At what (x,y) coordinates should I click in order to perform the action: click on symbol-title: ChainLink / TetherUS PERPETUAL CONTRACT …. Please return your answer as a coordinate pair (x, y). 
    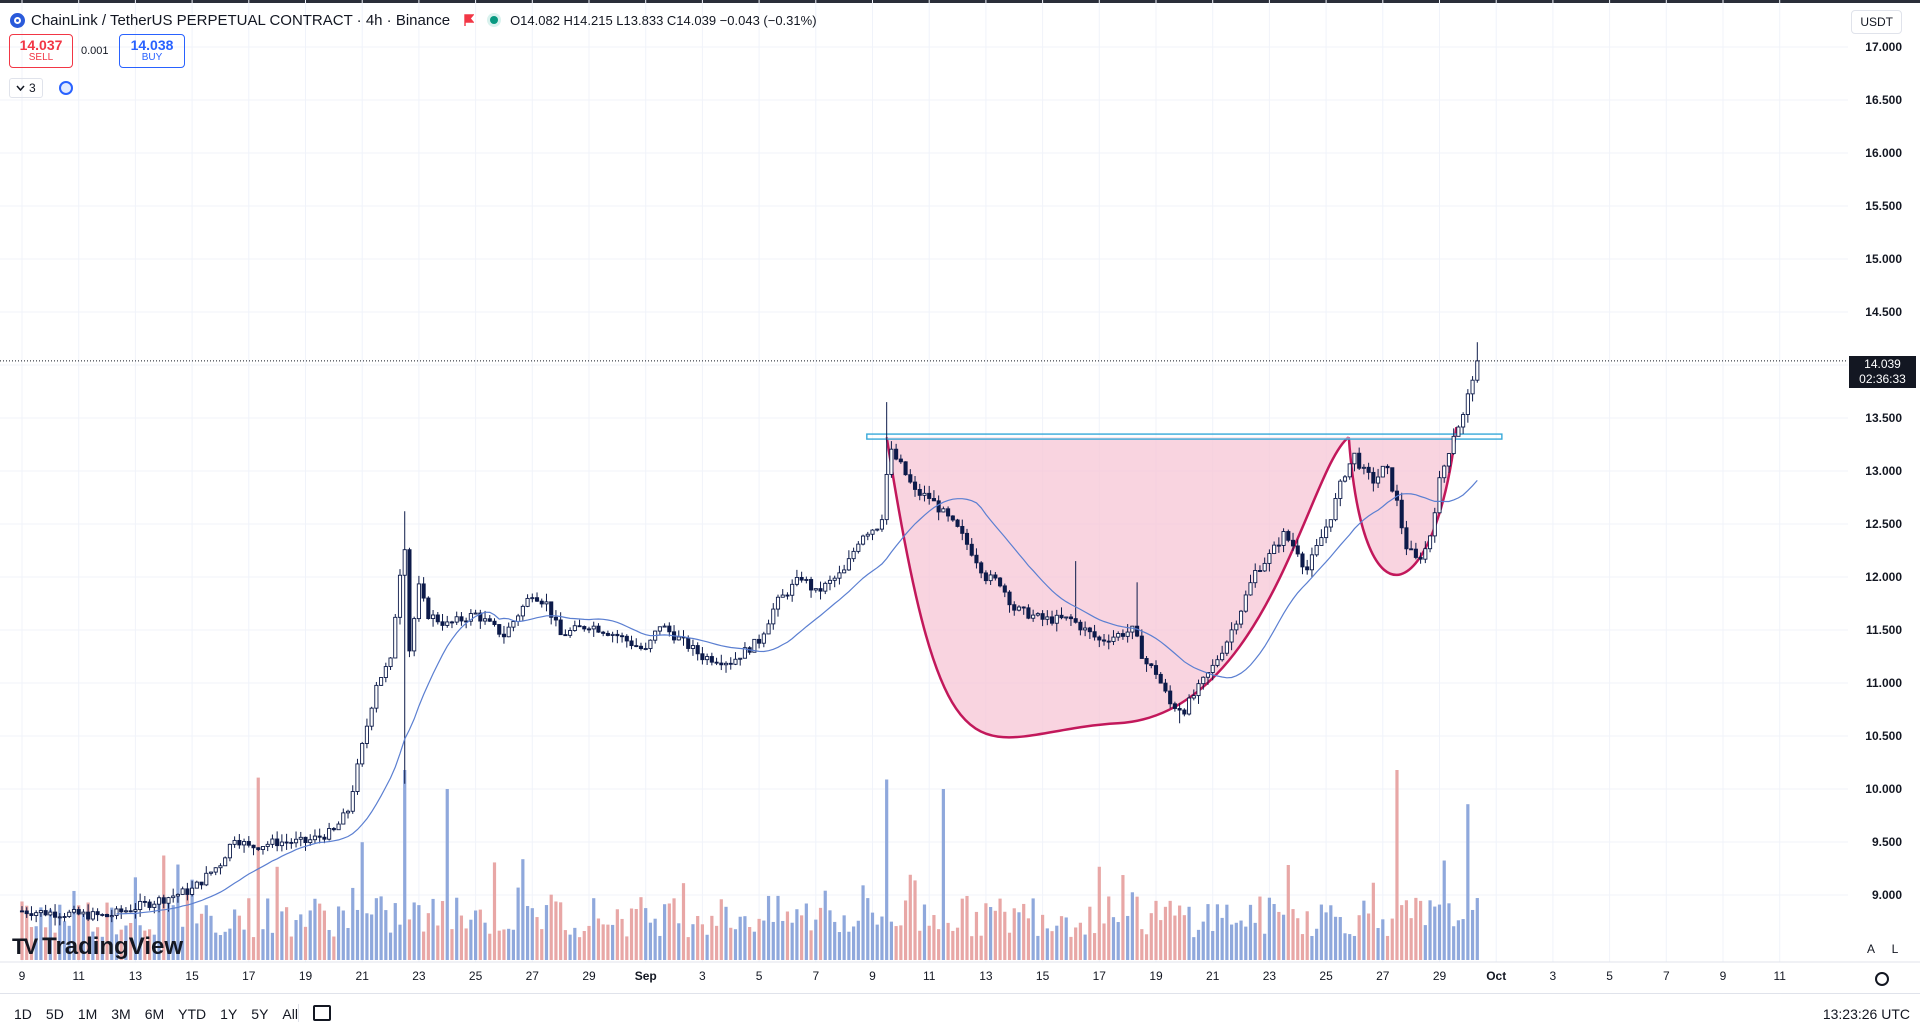
    Looking at the image, I should click on (241, 20).